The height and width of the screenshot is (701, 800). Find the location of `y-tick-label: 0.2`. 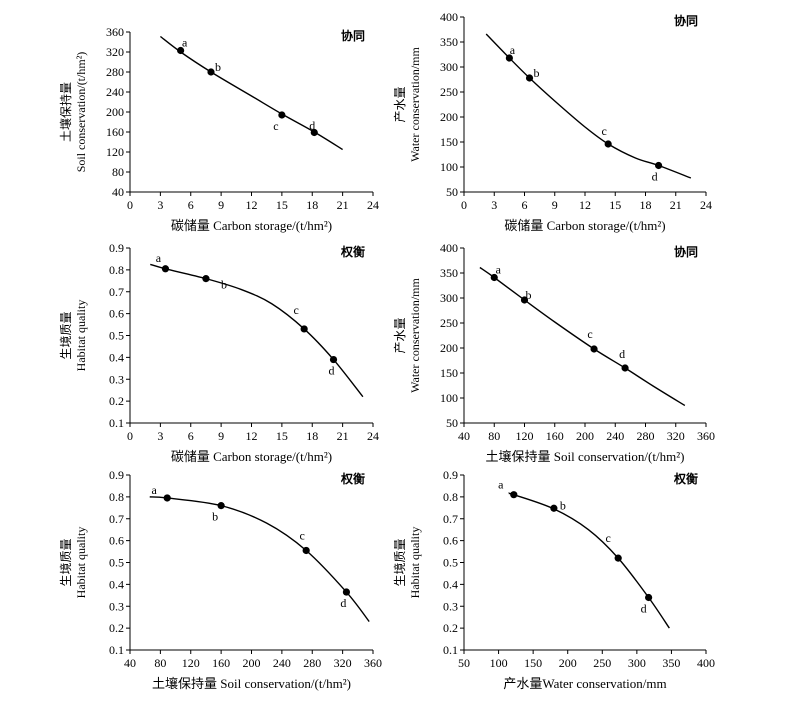

y-tick-label: 0.2 is located at coordinates (116, 628).